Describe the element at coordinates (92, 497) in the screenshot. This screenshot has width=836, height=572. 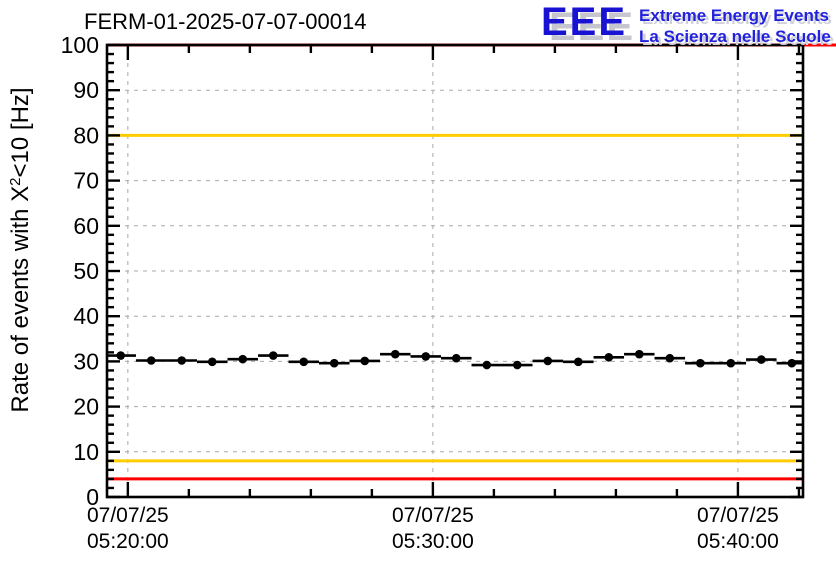
I see `y-tick-label: 0` at that location.